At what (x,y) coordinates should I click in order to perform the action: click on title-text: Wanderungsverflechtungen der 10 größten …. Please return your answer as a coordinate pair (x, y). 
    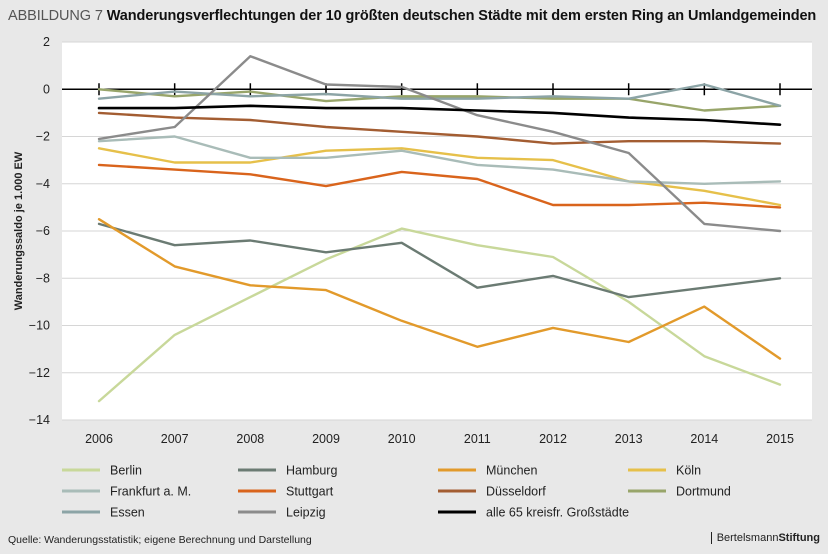
    Looking at the image, I should click on (461, 16).